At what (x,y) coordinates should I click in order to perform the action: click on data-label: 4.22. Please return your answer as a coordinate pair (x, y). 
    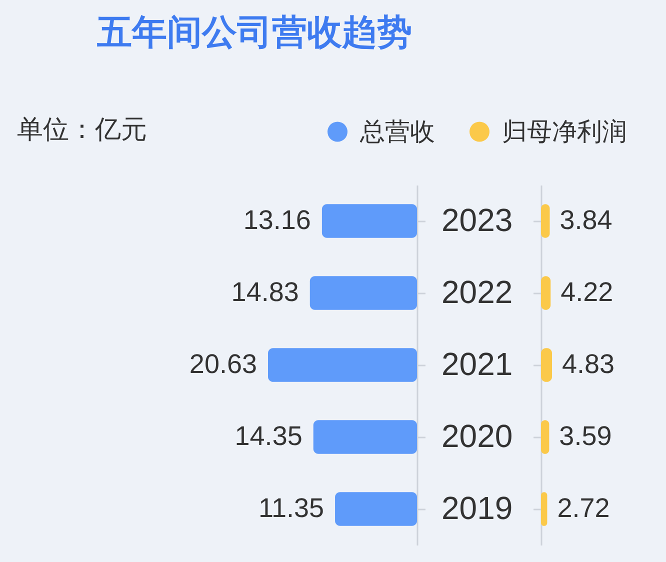
    Looking at the image, I should click on (587, 292).